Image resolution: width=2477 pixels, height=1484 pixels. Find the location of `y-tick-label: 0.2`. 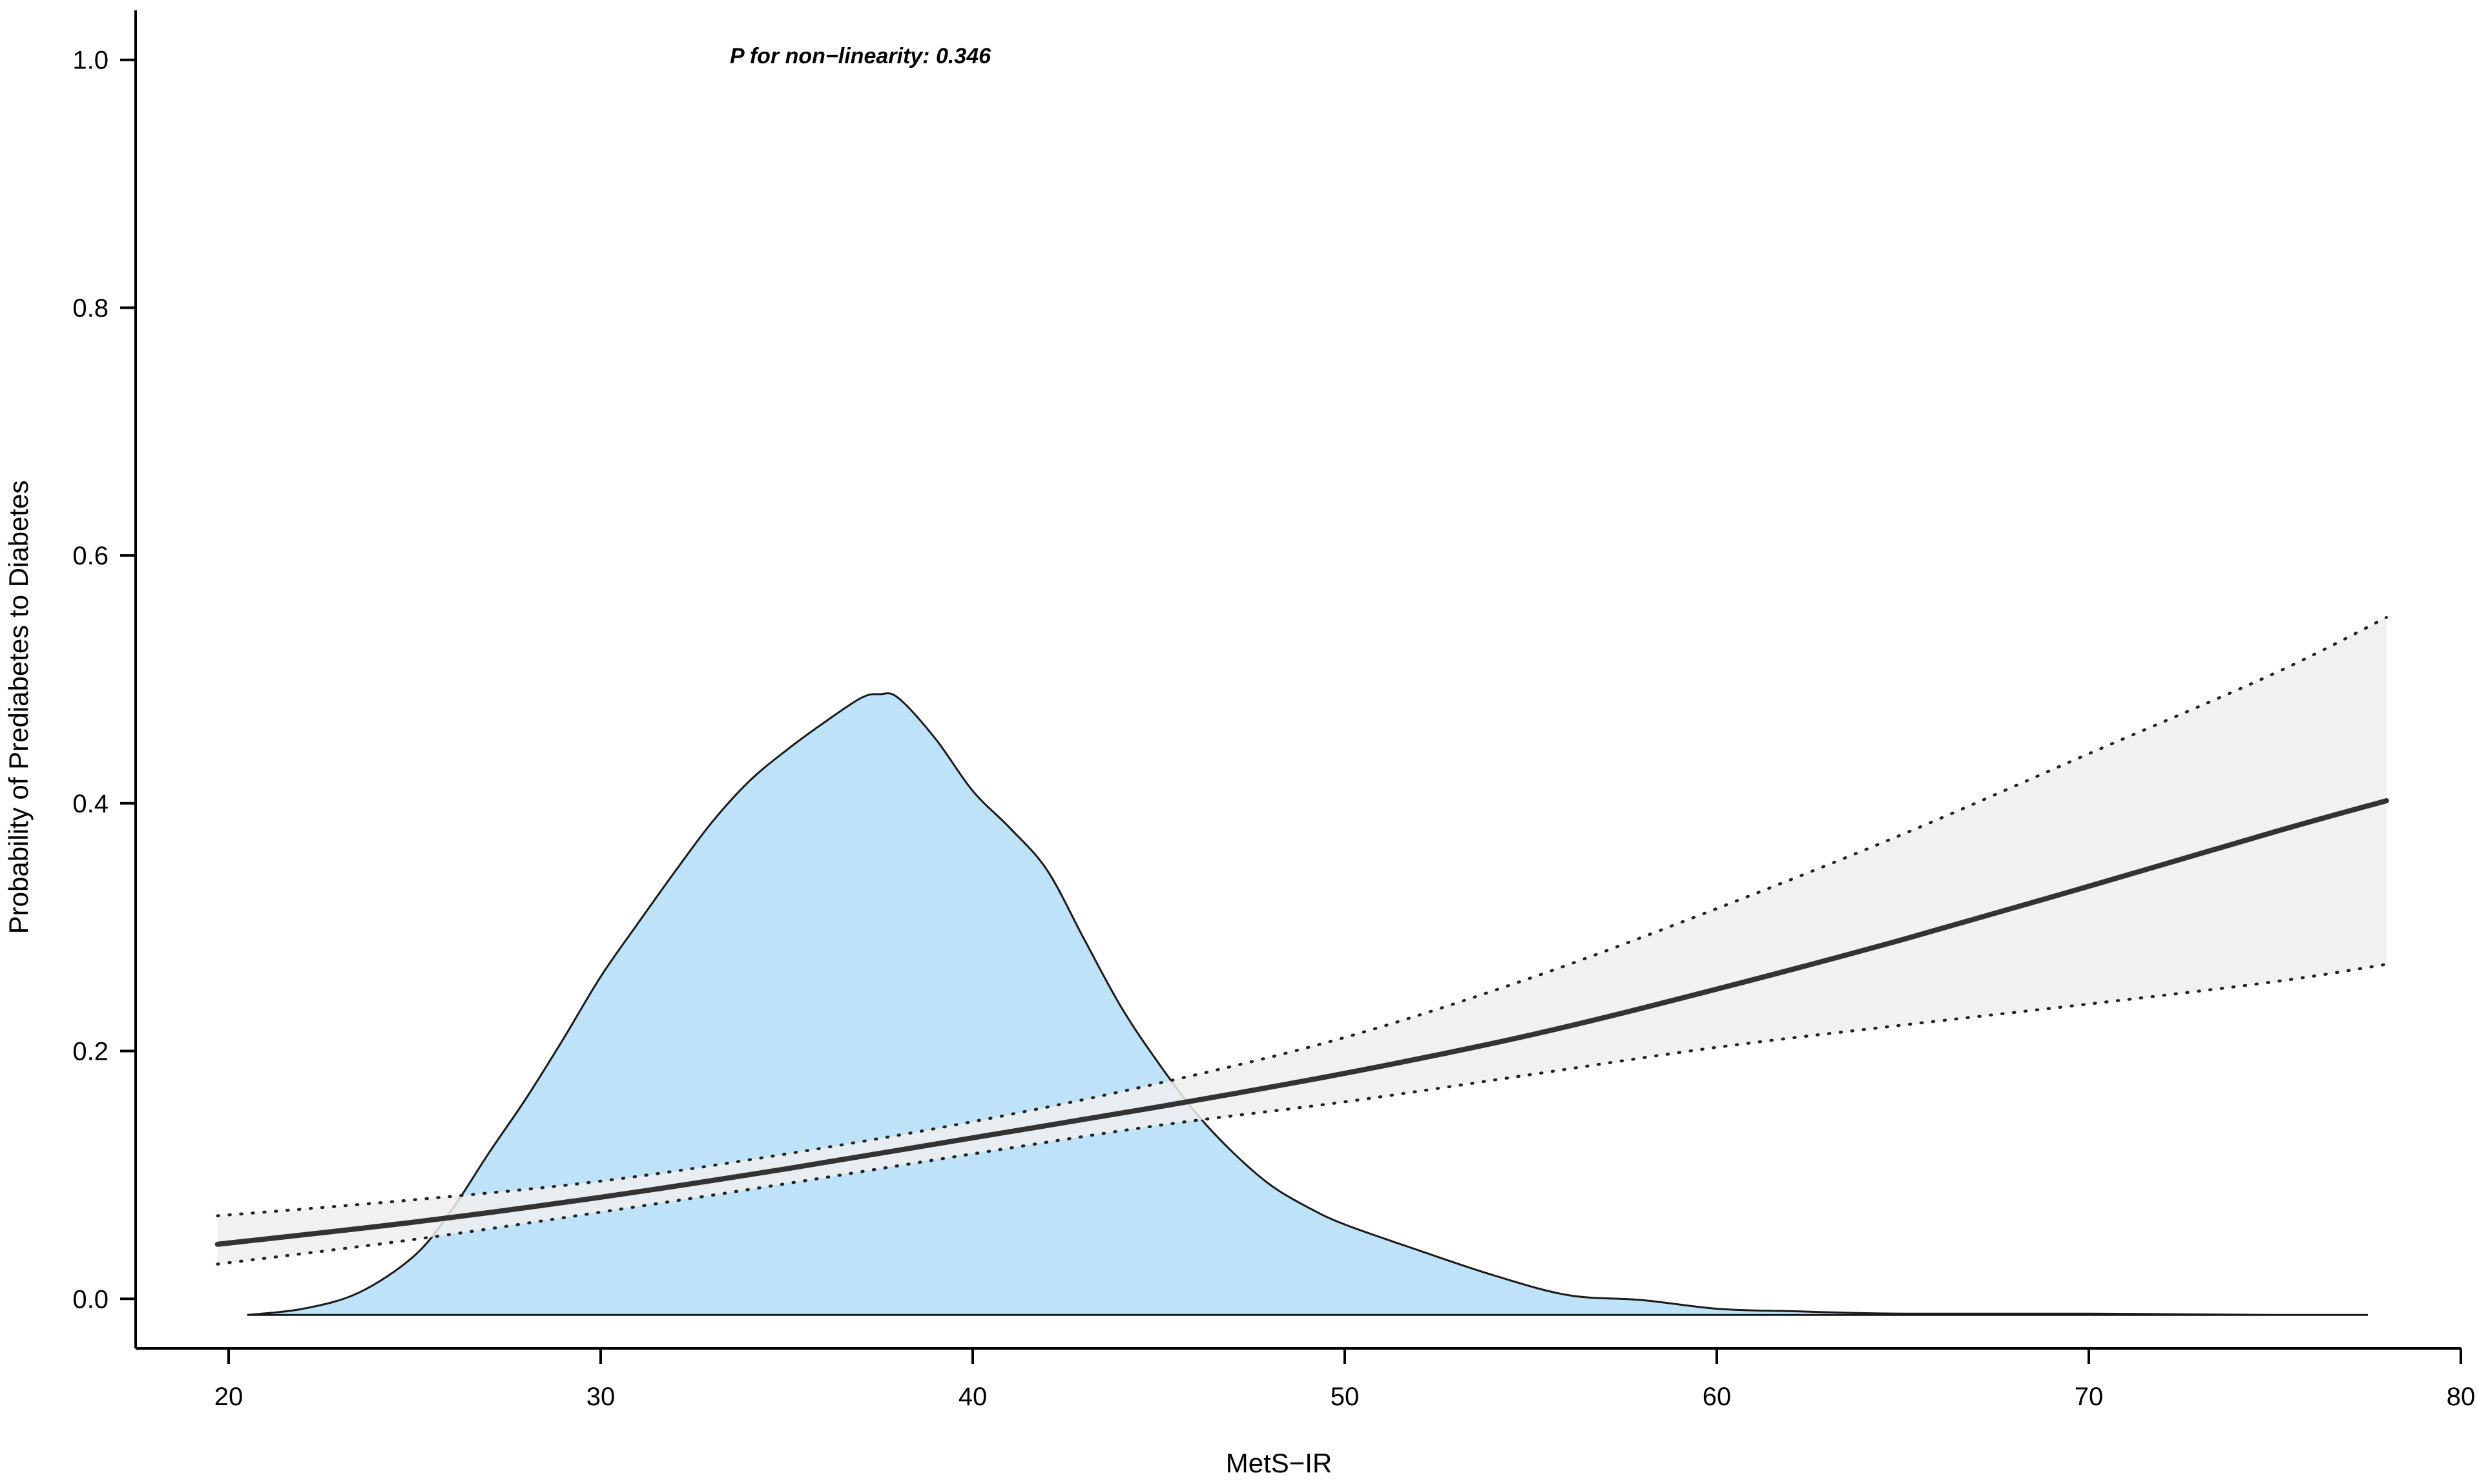

y-tick-label: 0.2 is located at coordinates (90, 1052).